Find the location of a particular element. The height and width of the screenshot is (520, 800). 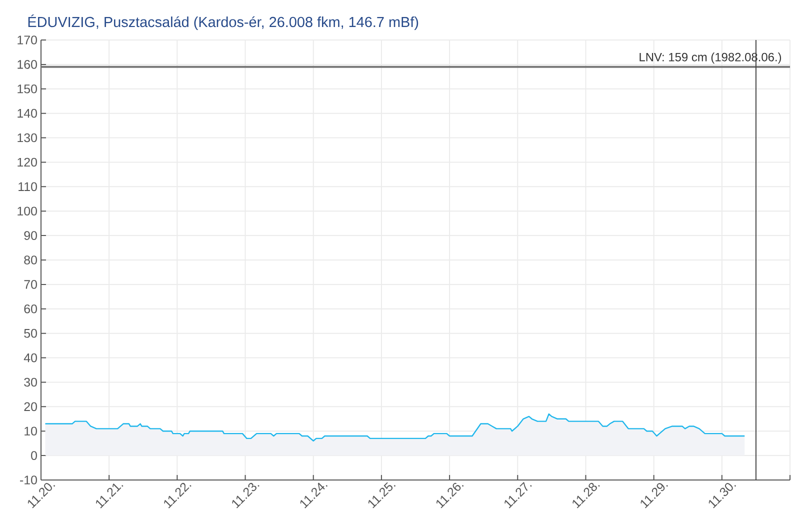

y-tick-label: -10 is located at coordinates (28, 480).